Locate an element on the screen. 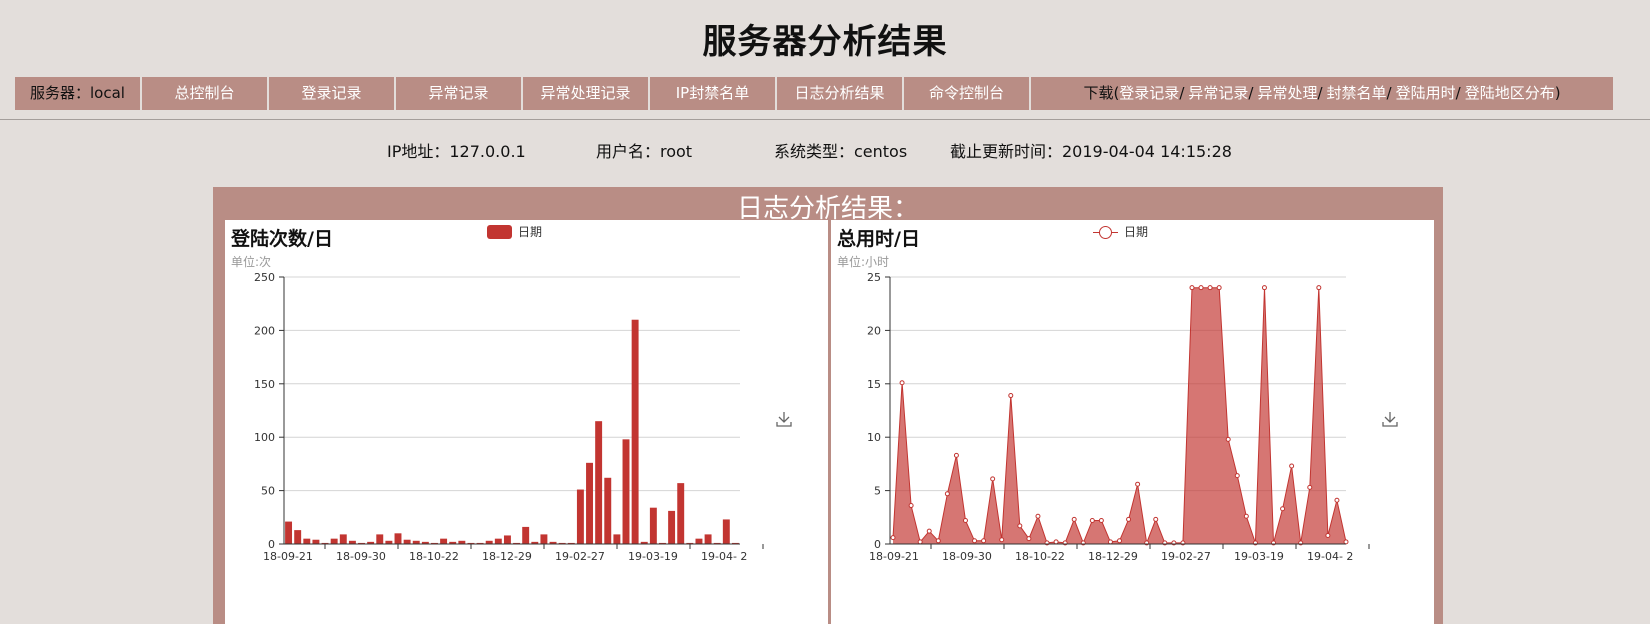 This screenshot has height=624, width=1650. y-tick-label: 20 is located at coordinates (874, 330).